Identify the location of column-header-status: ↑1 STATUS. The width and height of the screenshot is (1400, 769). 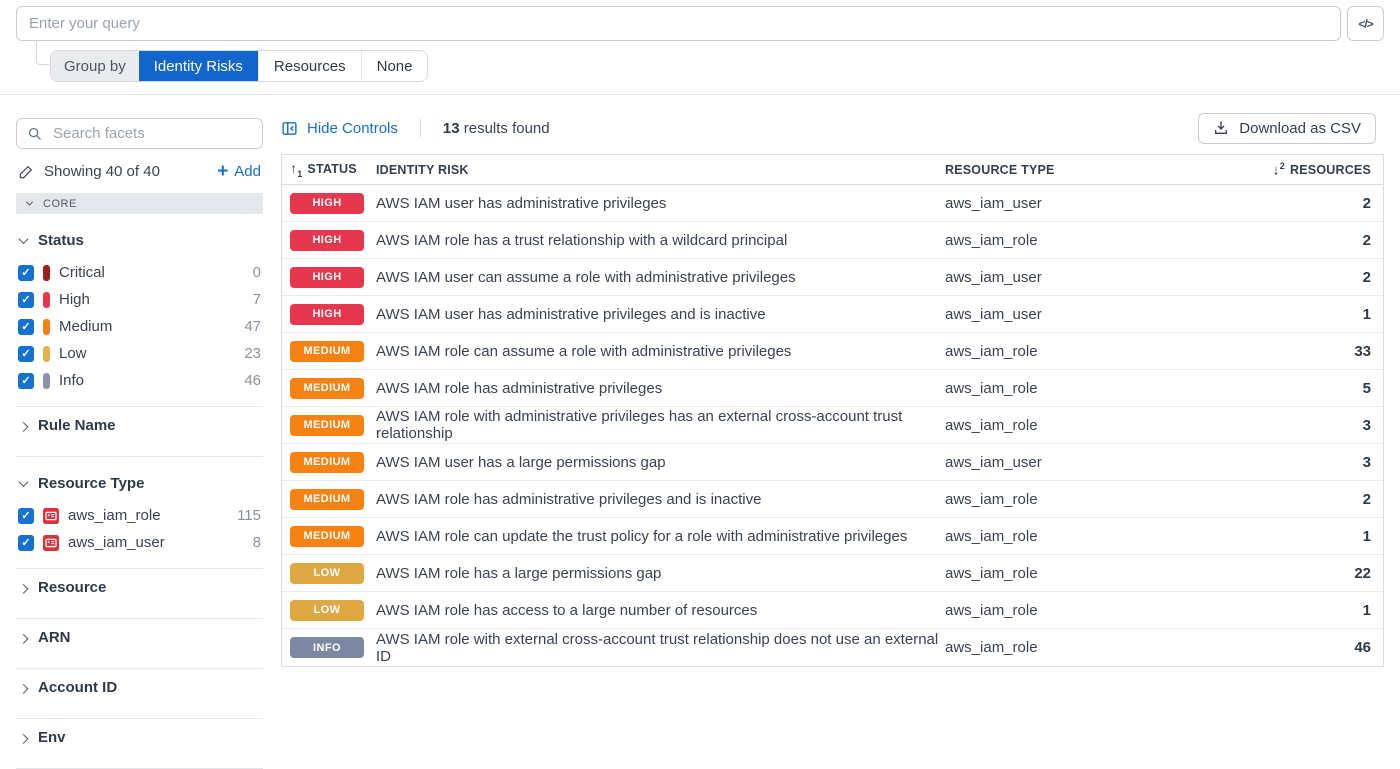
(323, 169).